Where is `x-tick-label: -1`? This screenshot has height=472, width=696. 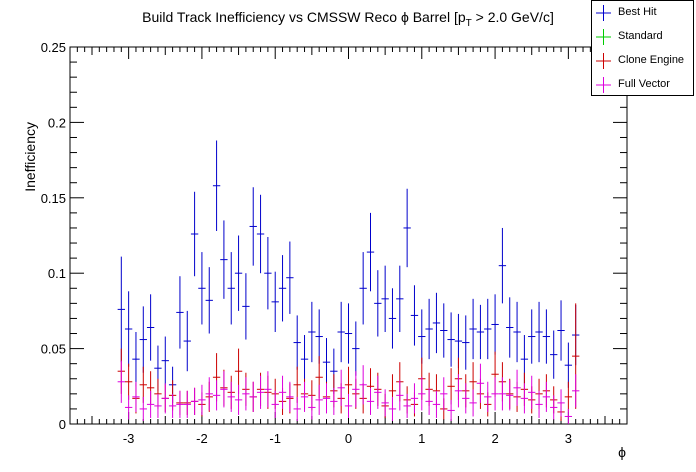
x-tick-label: -1 is located at coordinates (275, 438).